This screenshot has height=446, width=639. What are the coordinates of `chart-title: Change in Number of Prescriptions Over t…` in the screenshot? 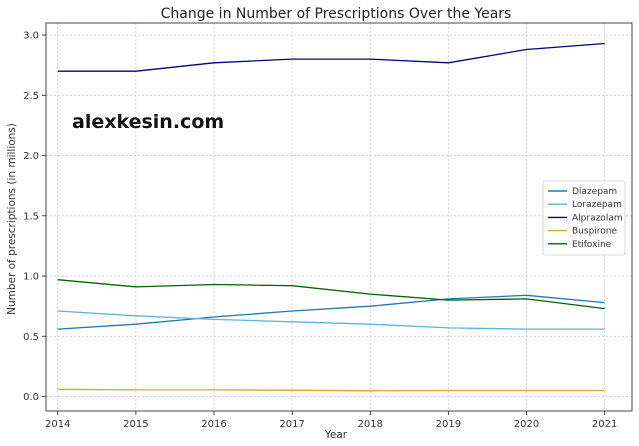 It's located at (336, 14).